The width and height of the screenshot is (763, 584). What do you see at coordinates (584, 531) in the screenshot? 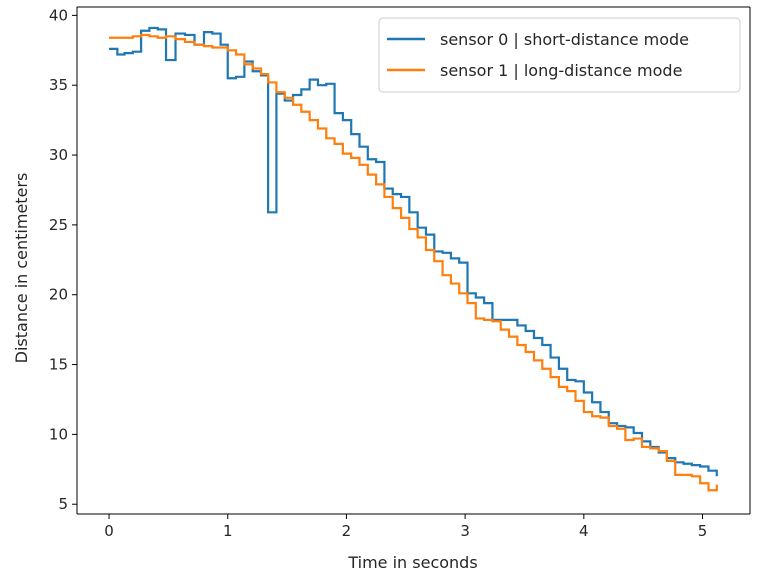
I see `x-tick-label: 4` at bounding box center [584, 531].